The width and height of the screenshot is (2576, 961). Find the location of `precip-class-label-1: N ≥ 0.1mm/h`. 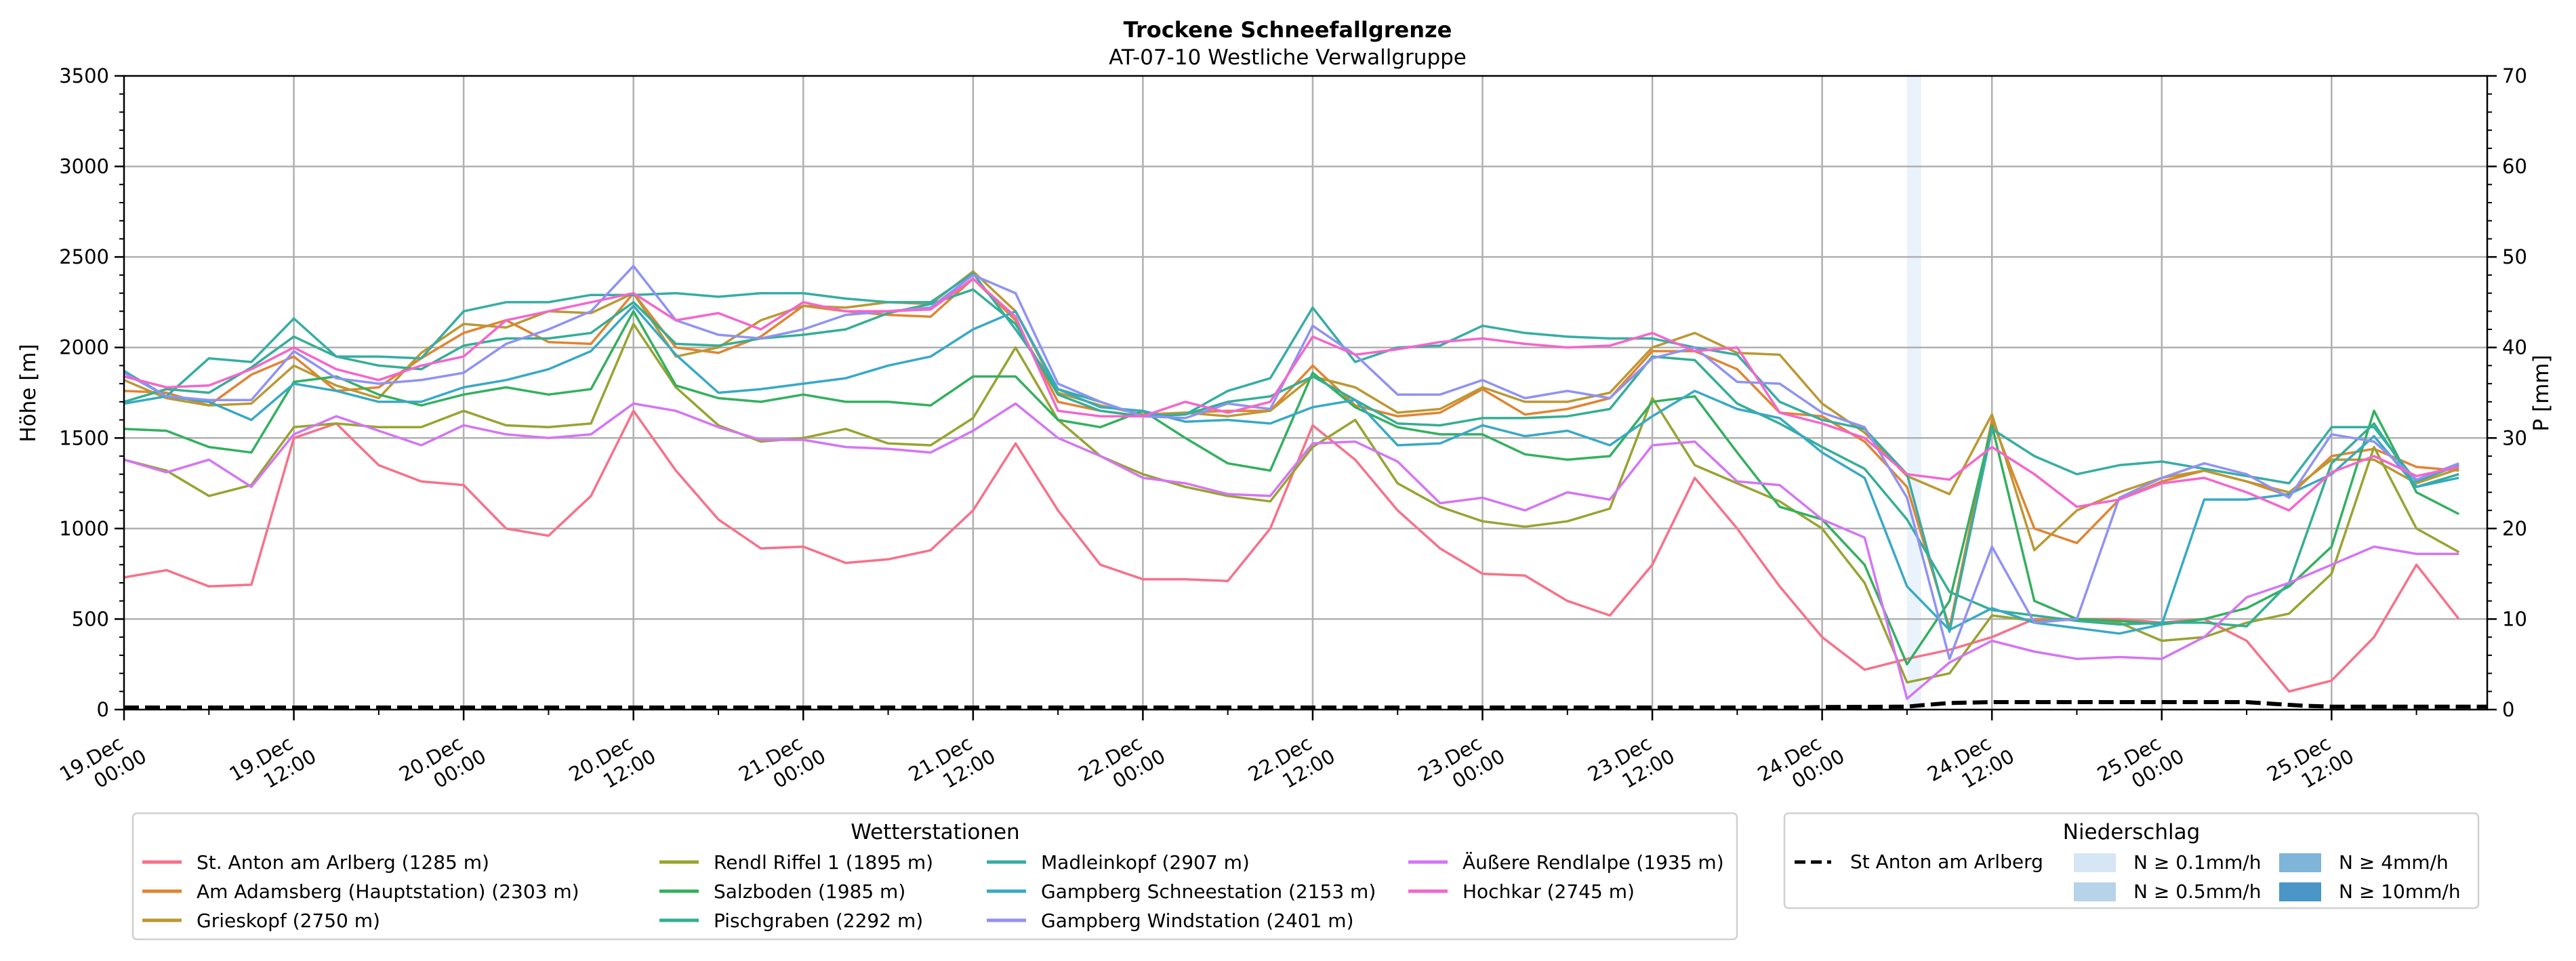

precip-class-label-1: N ≥ 0.1mm/h is located at coordinates (2197, 862).